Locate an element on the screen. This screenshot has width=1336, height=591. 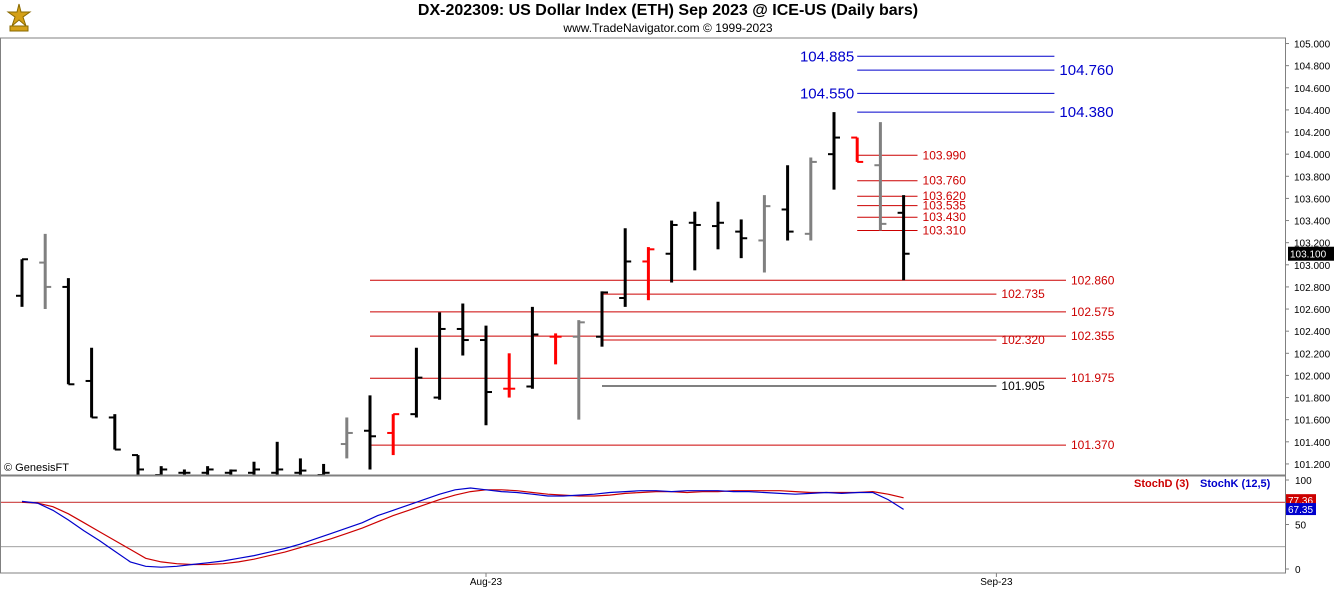
stoch-k-legend: StochK (12,5) is located at coordinates (1235, 484).